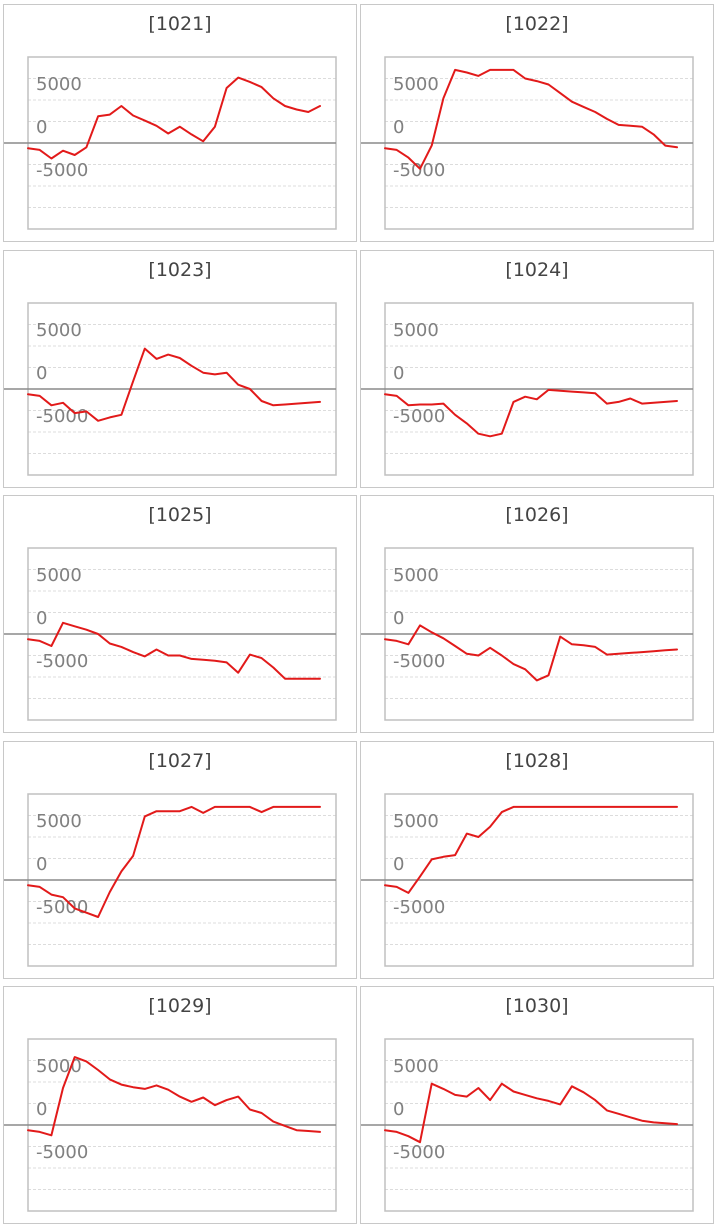 The width and height of the screenshot is (717, 1227). Describe the element at coordinates (537, 1006) in the screenshot. I see `chart-title: [1030]` at that location.